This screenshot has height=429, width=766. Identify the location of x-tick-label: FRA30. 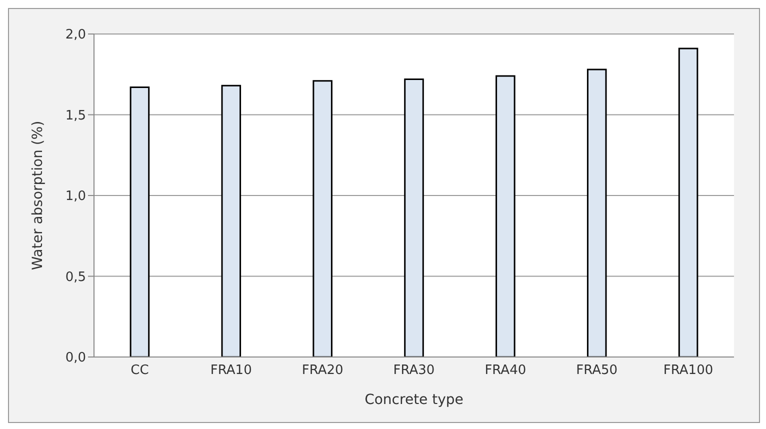
(414, 370).